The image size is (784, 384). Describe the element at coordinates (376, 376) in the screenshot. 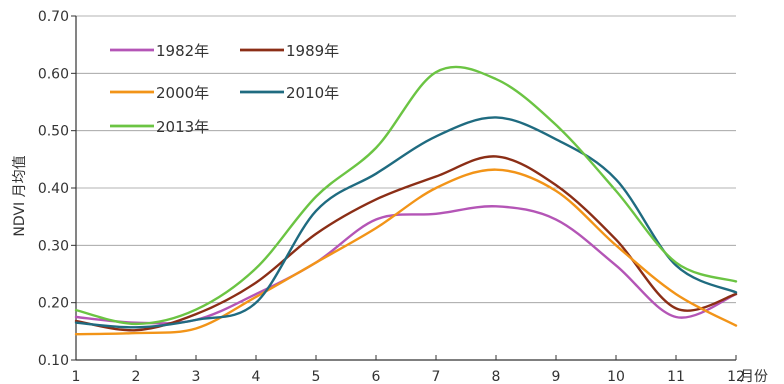

I see `x-tick-label: 6` at that location.